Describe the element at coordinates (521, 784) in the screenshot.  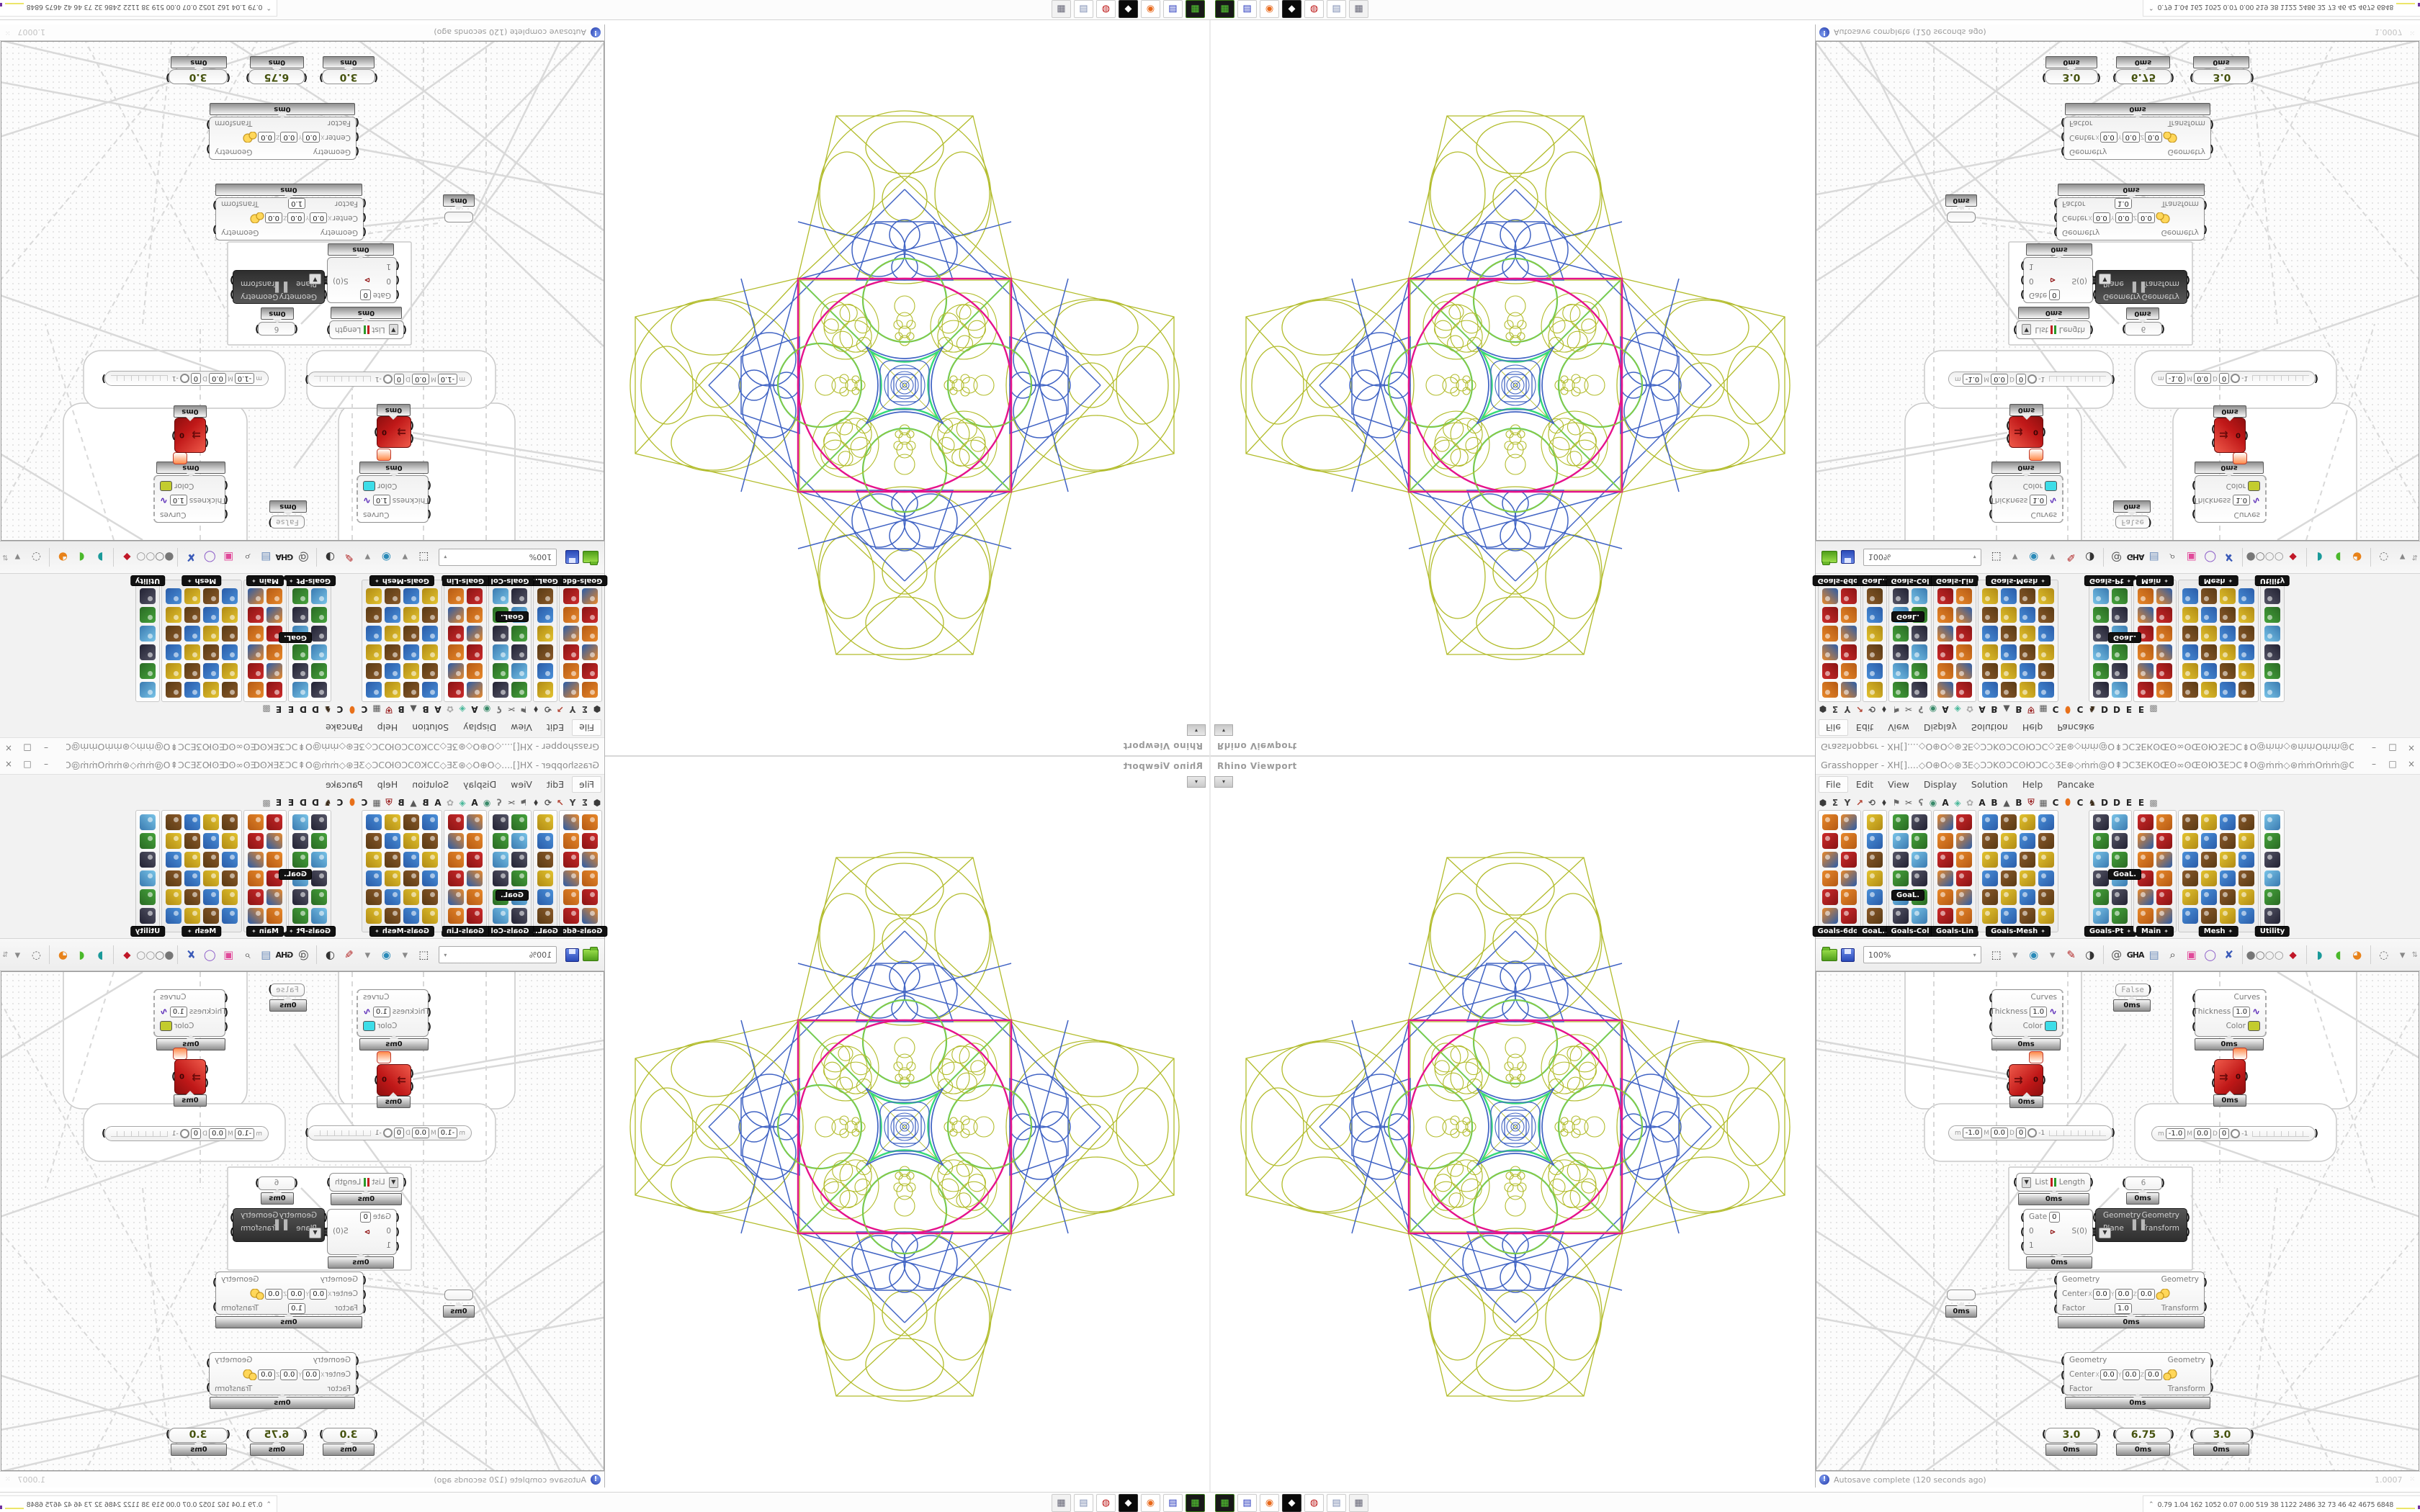
I see `menu-view: View` at that location.